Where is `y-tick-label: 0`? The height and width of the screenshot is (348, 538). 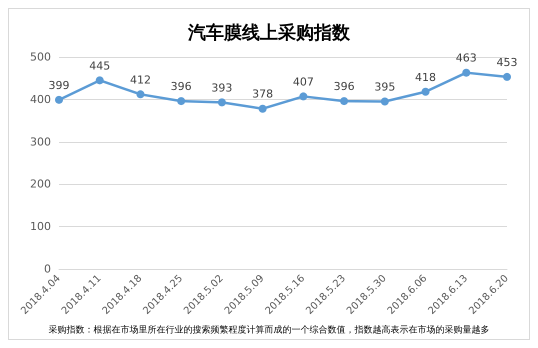
y-tick-label: 0 is located at coordinates (47, 269).